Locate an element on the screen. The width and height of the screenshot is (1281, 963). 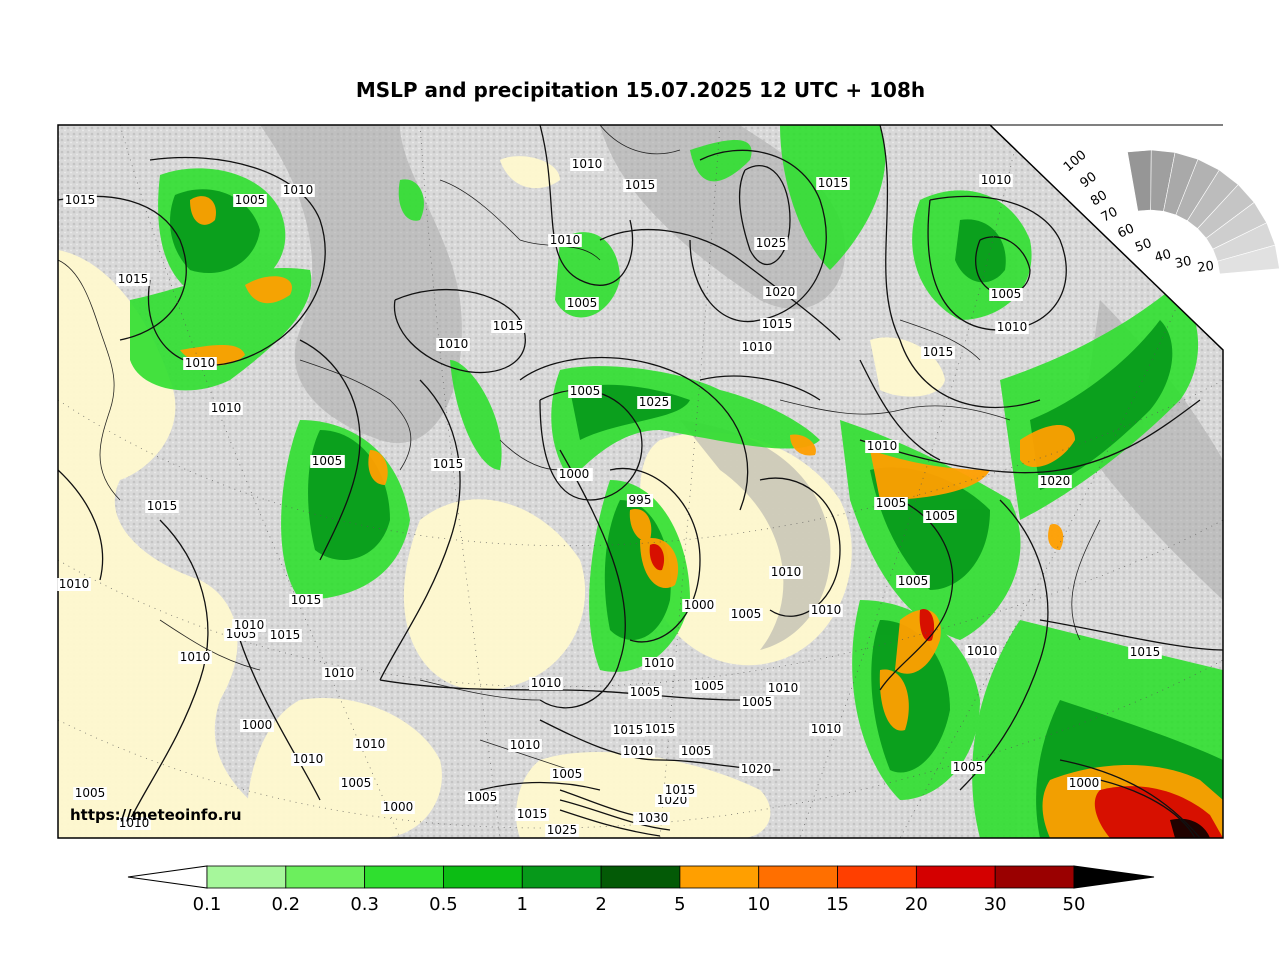
precipitation-legend: 0.1 0.2 0.3 0.5 1 2 5 10 15 20 30 50 is located at coordinates (641, 890).